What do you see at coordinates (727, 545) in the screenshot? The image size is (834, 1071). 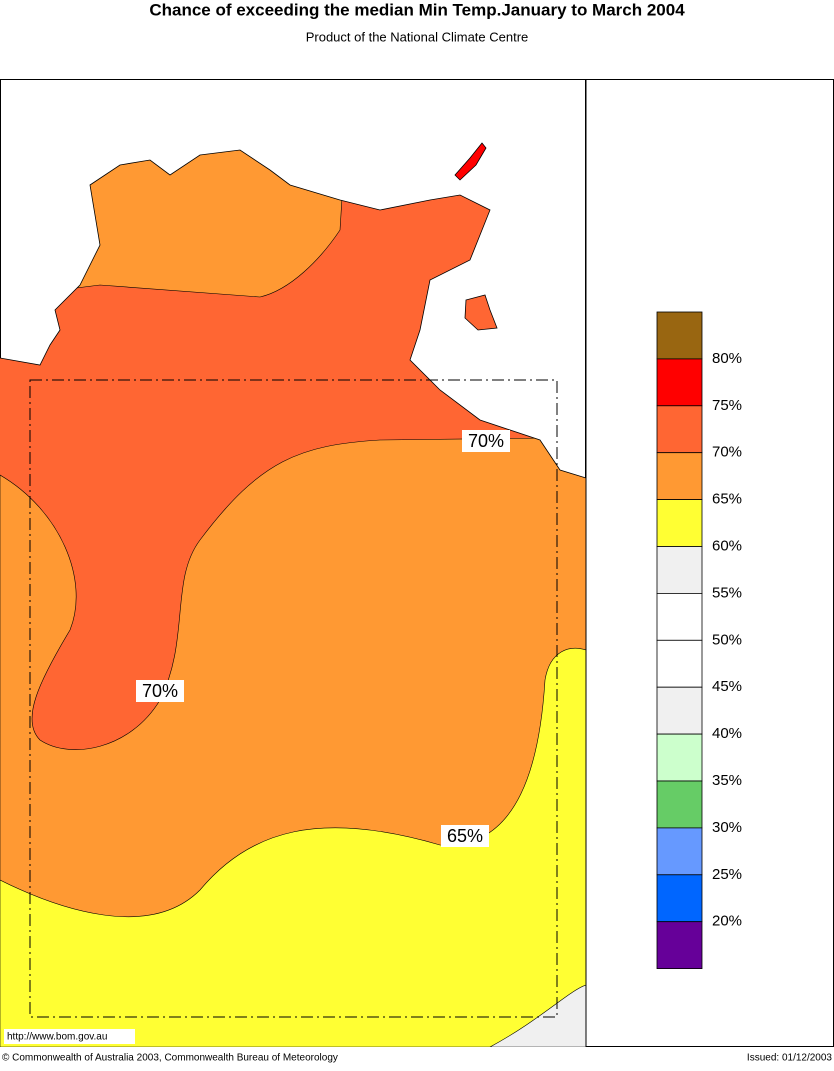 I see `legend-label: 60%` at bounding box center [727, 545].